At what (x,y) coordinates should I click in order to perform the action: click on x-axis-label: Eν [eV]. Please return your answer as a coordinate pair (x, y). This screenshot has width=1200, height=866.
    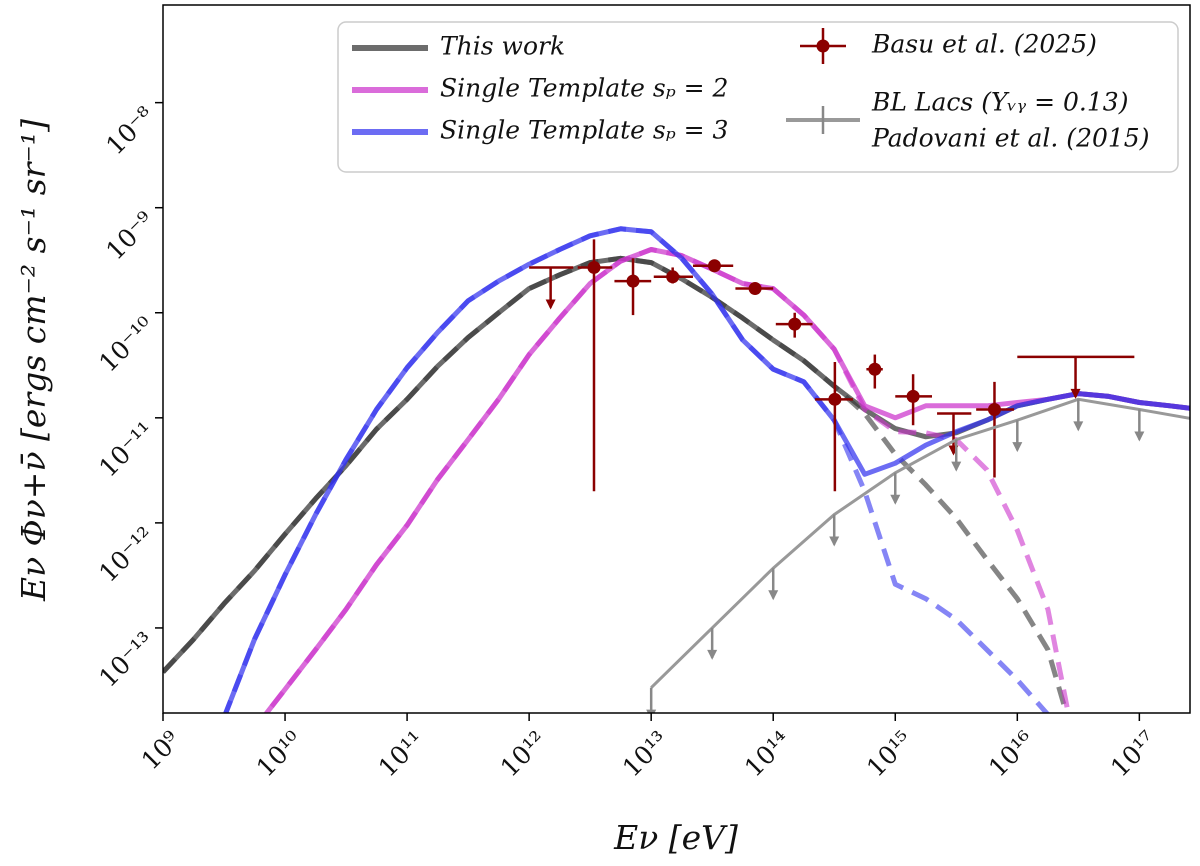
    Looking at the image, I should click on (675, 837).